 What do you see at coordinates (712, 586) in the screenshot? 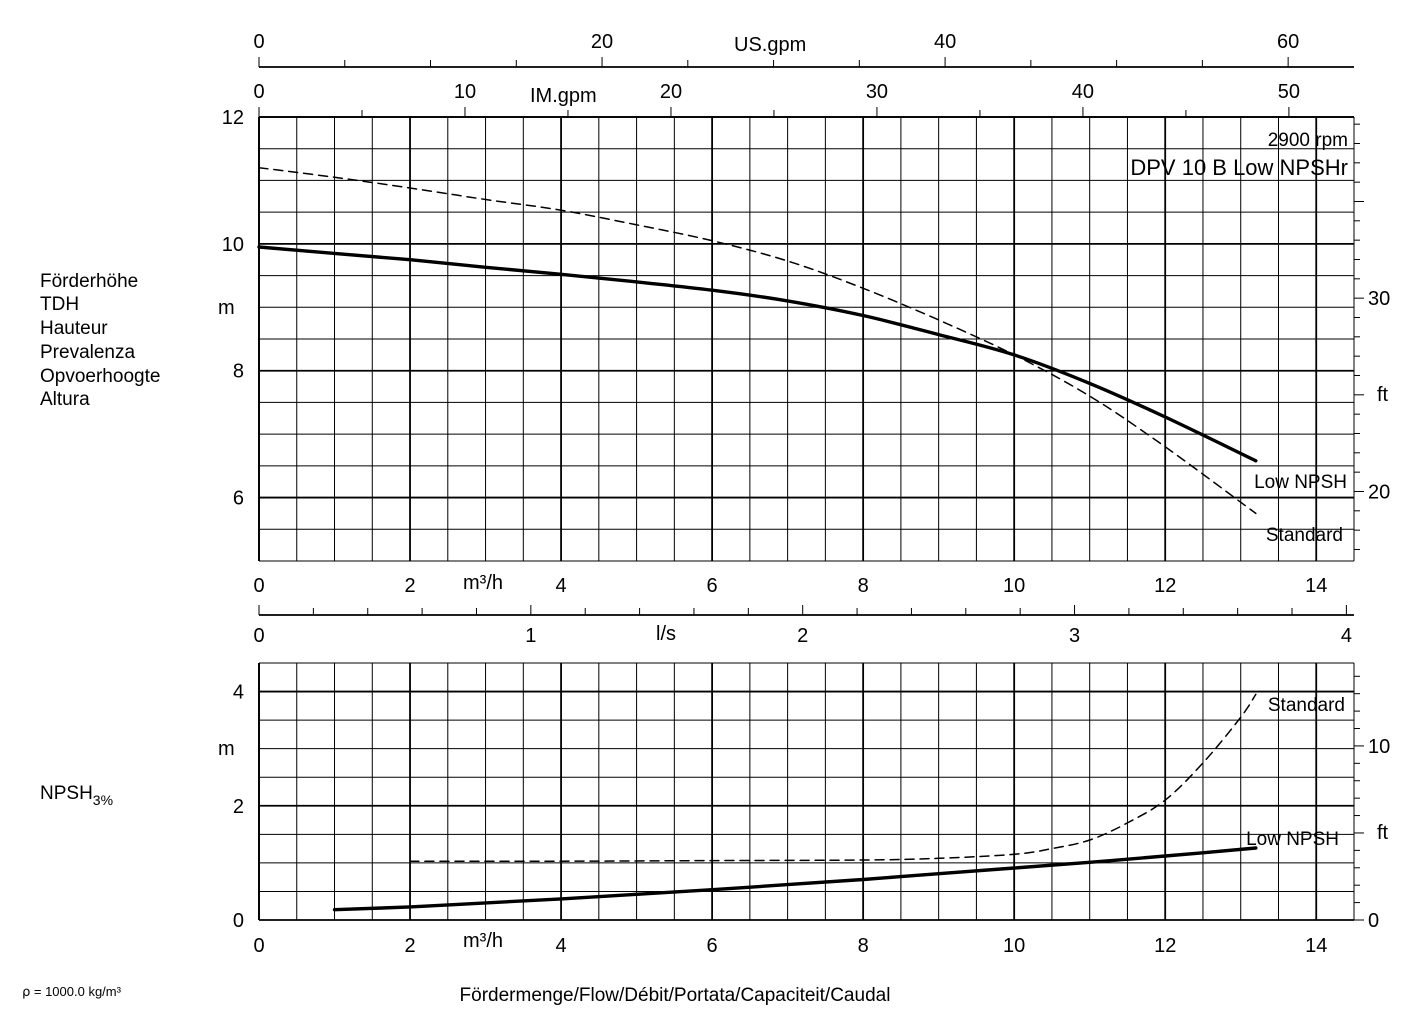
I see `head-x-tick-label: 6` at bounding box center [712, 586].